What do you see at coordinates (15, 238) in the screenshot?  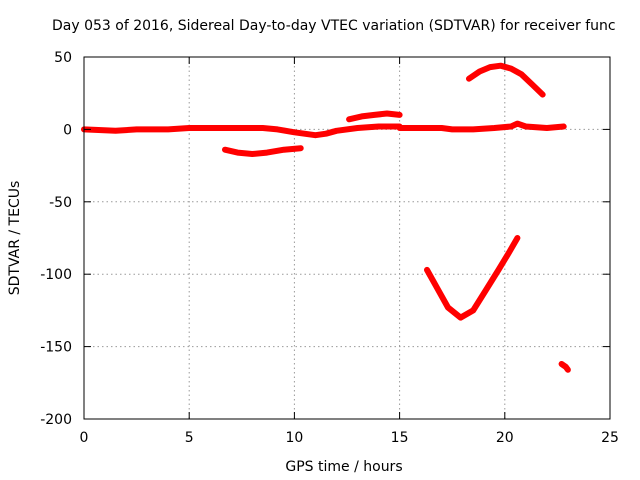 I see `y-axis-label: SDTVAR / TECUs` at bounding box center [15, 238].